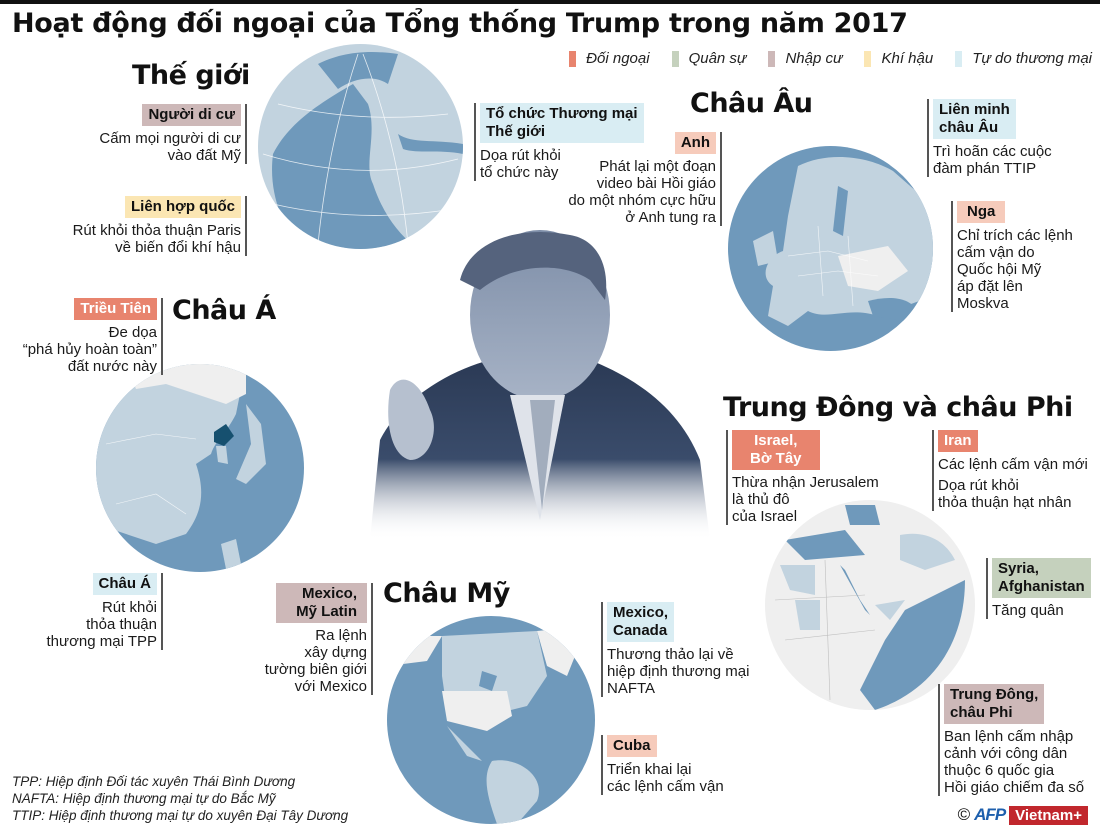 The image size is (1100, 839). Describe the element at coordinates (814, 58) in the screenshot. I see `legend-label: Nhập cư` at that location.